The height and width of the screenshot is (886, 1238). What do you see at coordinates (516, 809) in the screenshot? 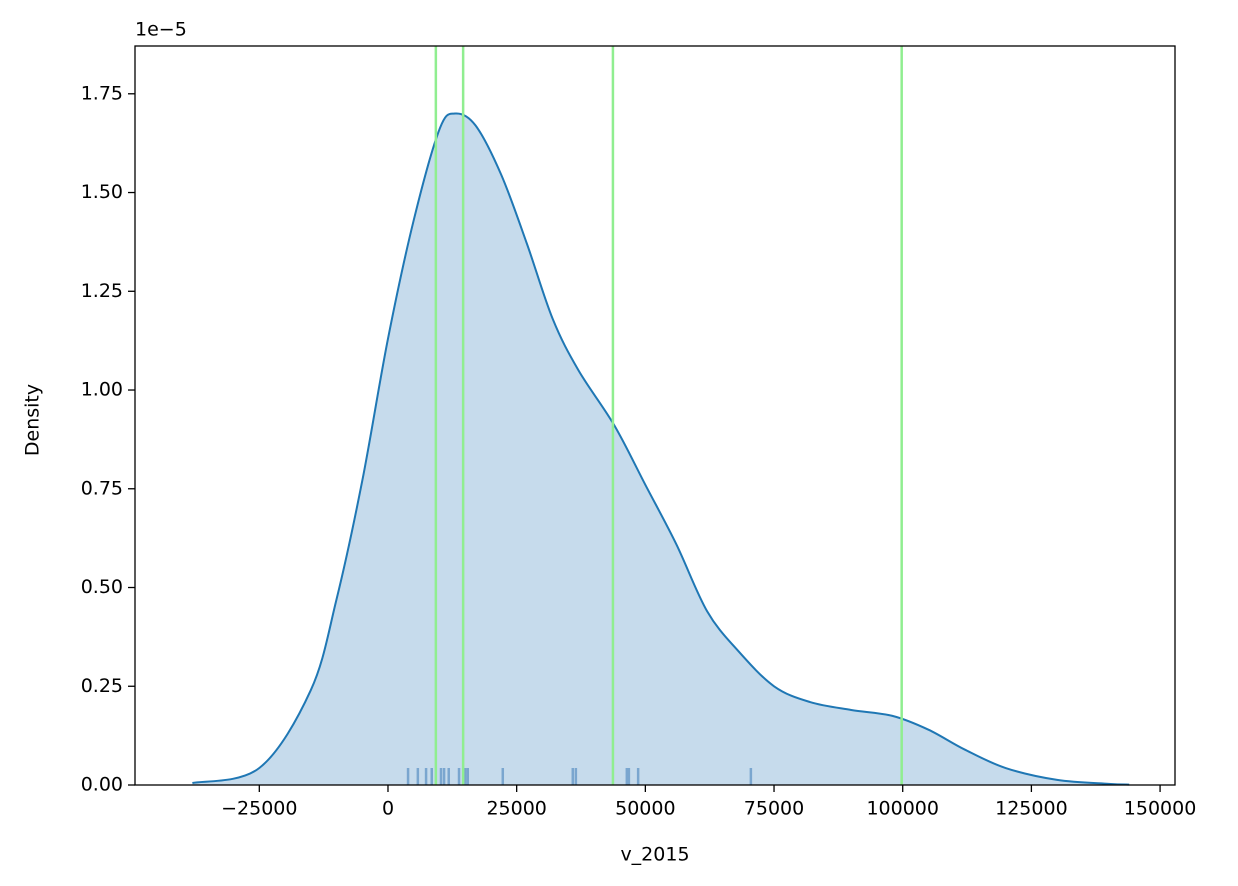
I see `x-tick-label: 25000` at bounding box center [516, 809].